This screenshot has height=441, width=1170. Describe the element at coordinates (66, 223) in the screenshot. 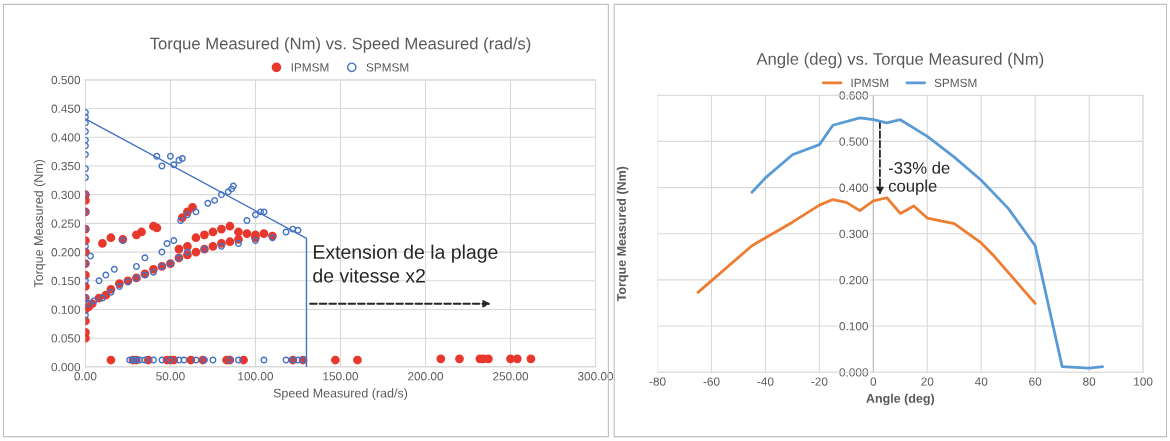

I see `y-tick-label: 0.250` at that location.